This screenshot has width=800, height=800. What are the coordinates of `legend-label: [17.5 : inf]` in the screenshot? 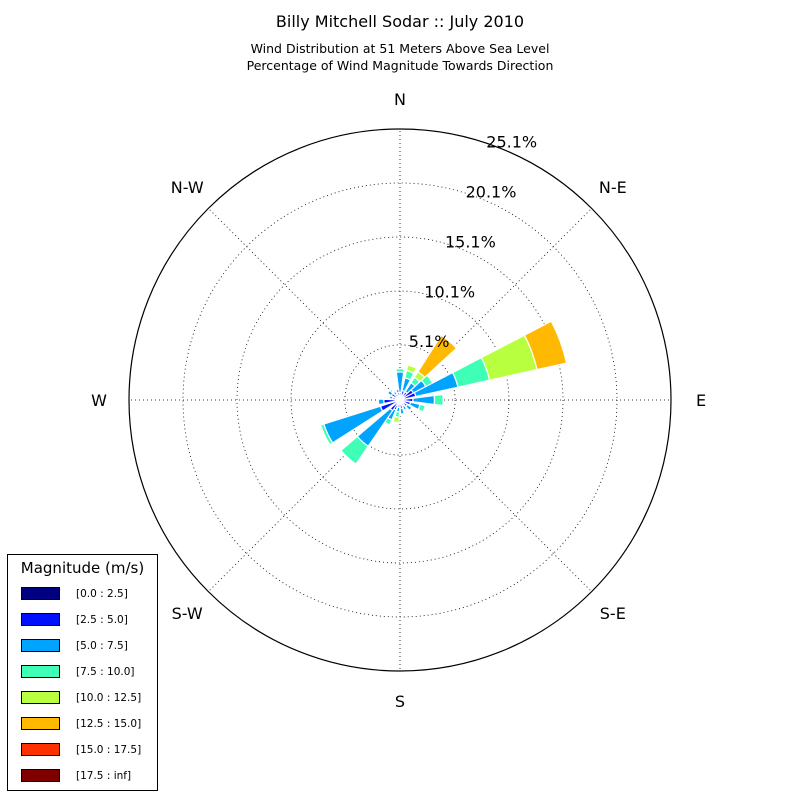 It's located at (104, 776).